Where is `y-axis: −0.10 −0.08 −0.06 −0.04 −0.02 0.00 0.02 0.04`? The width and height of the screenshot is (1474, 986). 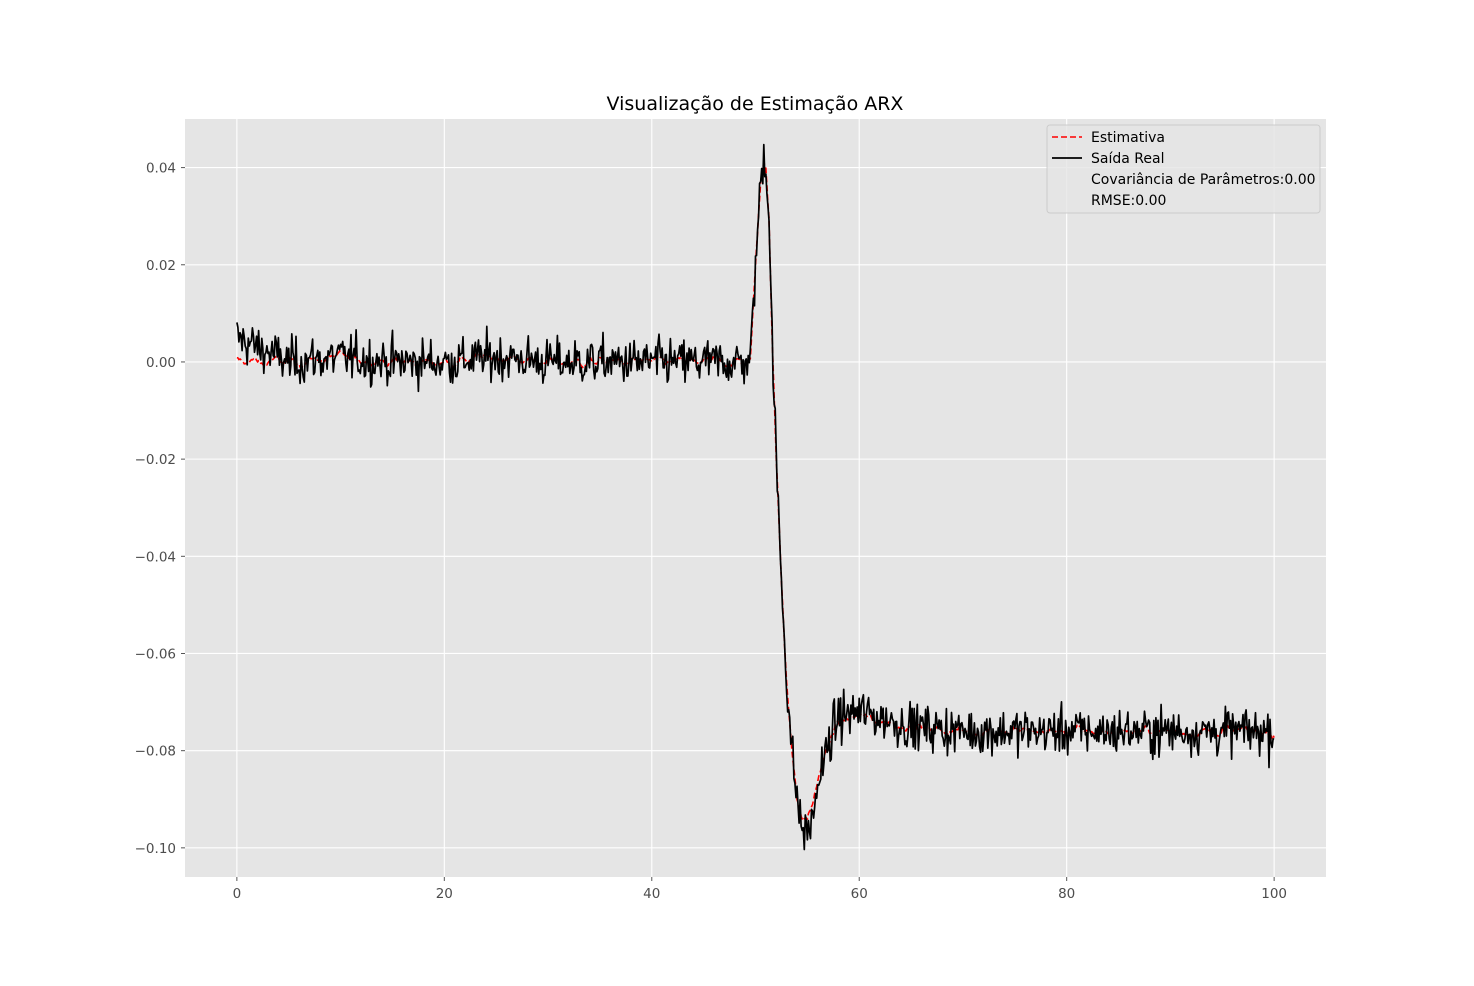
y-axis: −0.10 −0.08 −0.06 −0.04 −0.02 0.00 0.02 0.04 is located at coordinates (160, 509).